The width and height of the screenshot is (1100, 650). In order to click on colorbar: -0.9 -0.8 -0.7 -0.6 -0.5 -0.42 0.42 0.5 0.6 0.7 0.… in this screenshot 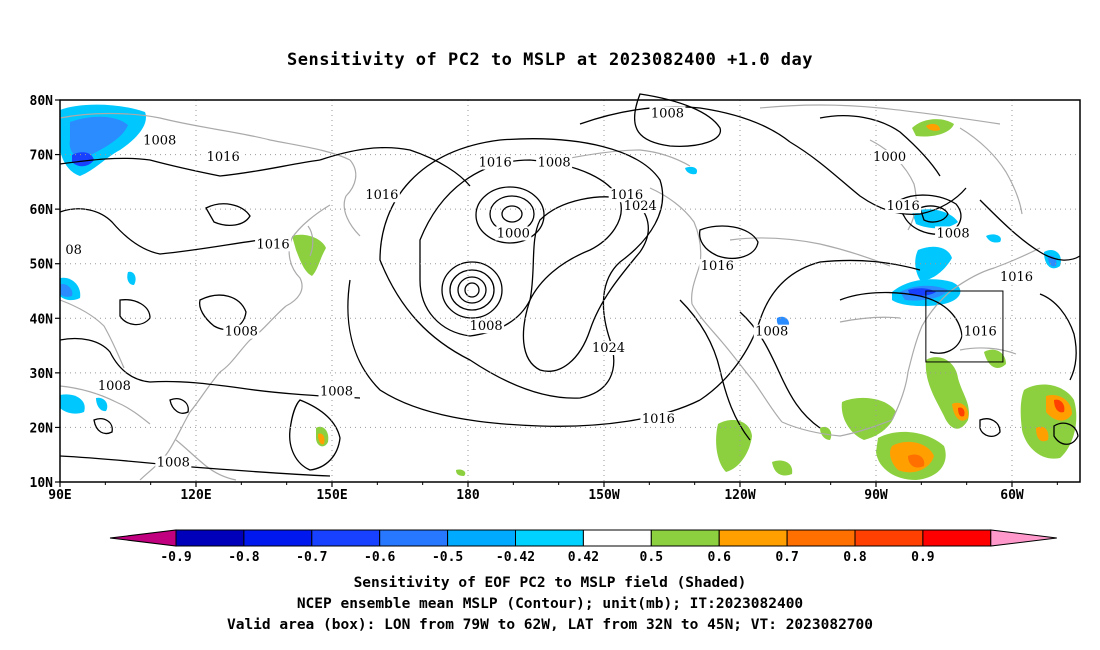, I will do `click(583, 547)`.